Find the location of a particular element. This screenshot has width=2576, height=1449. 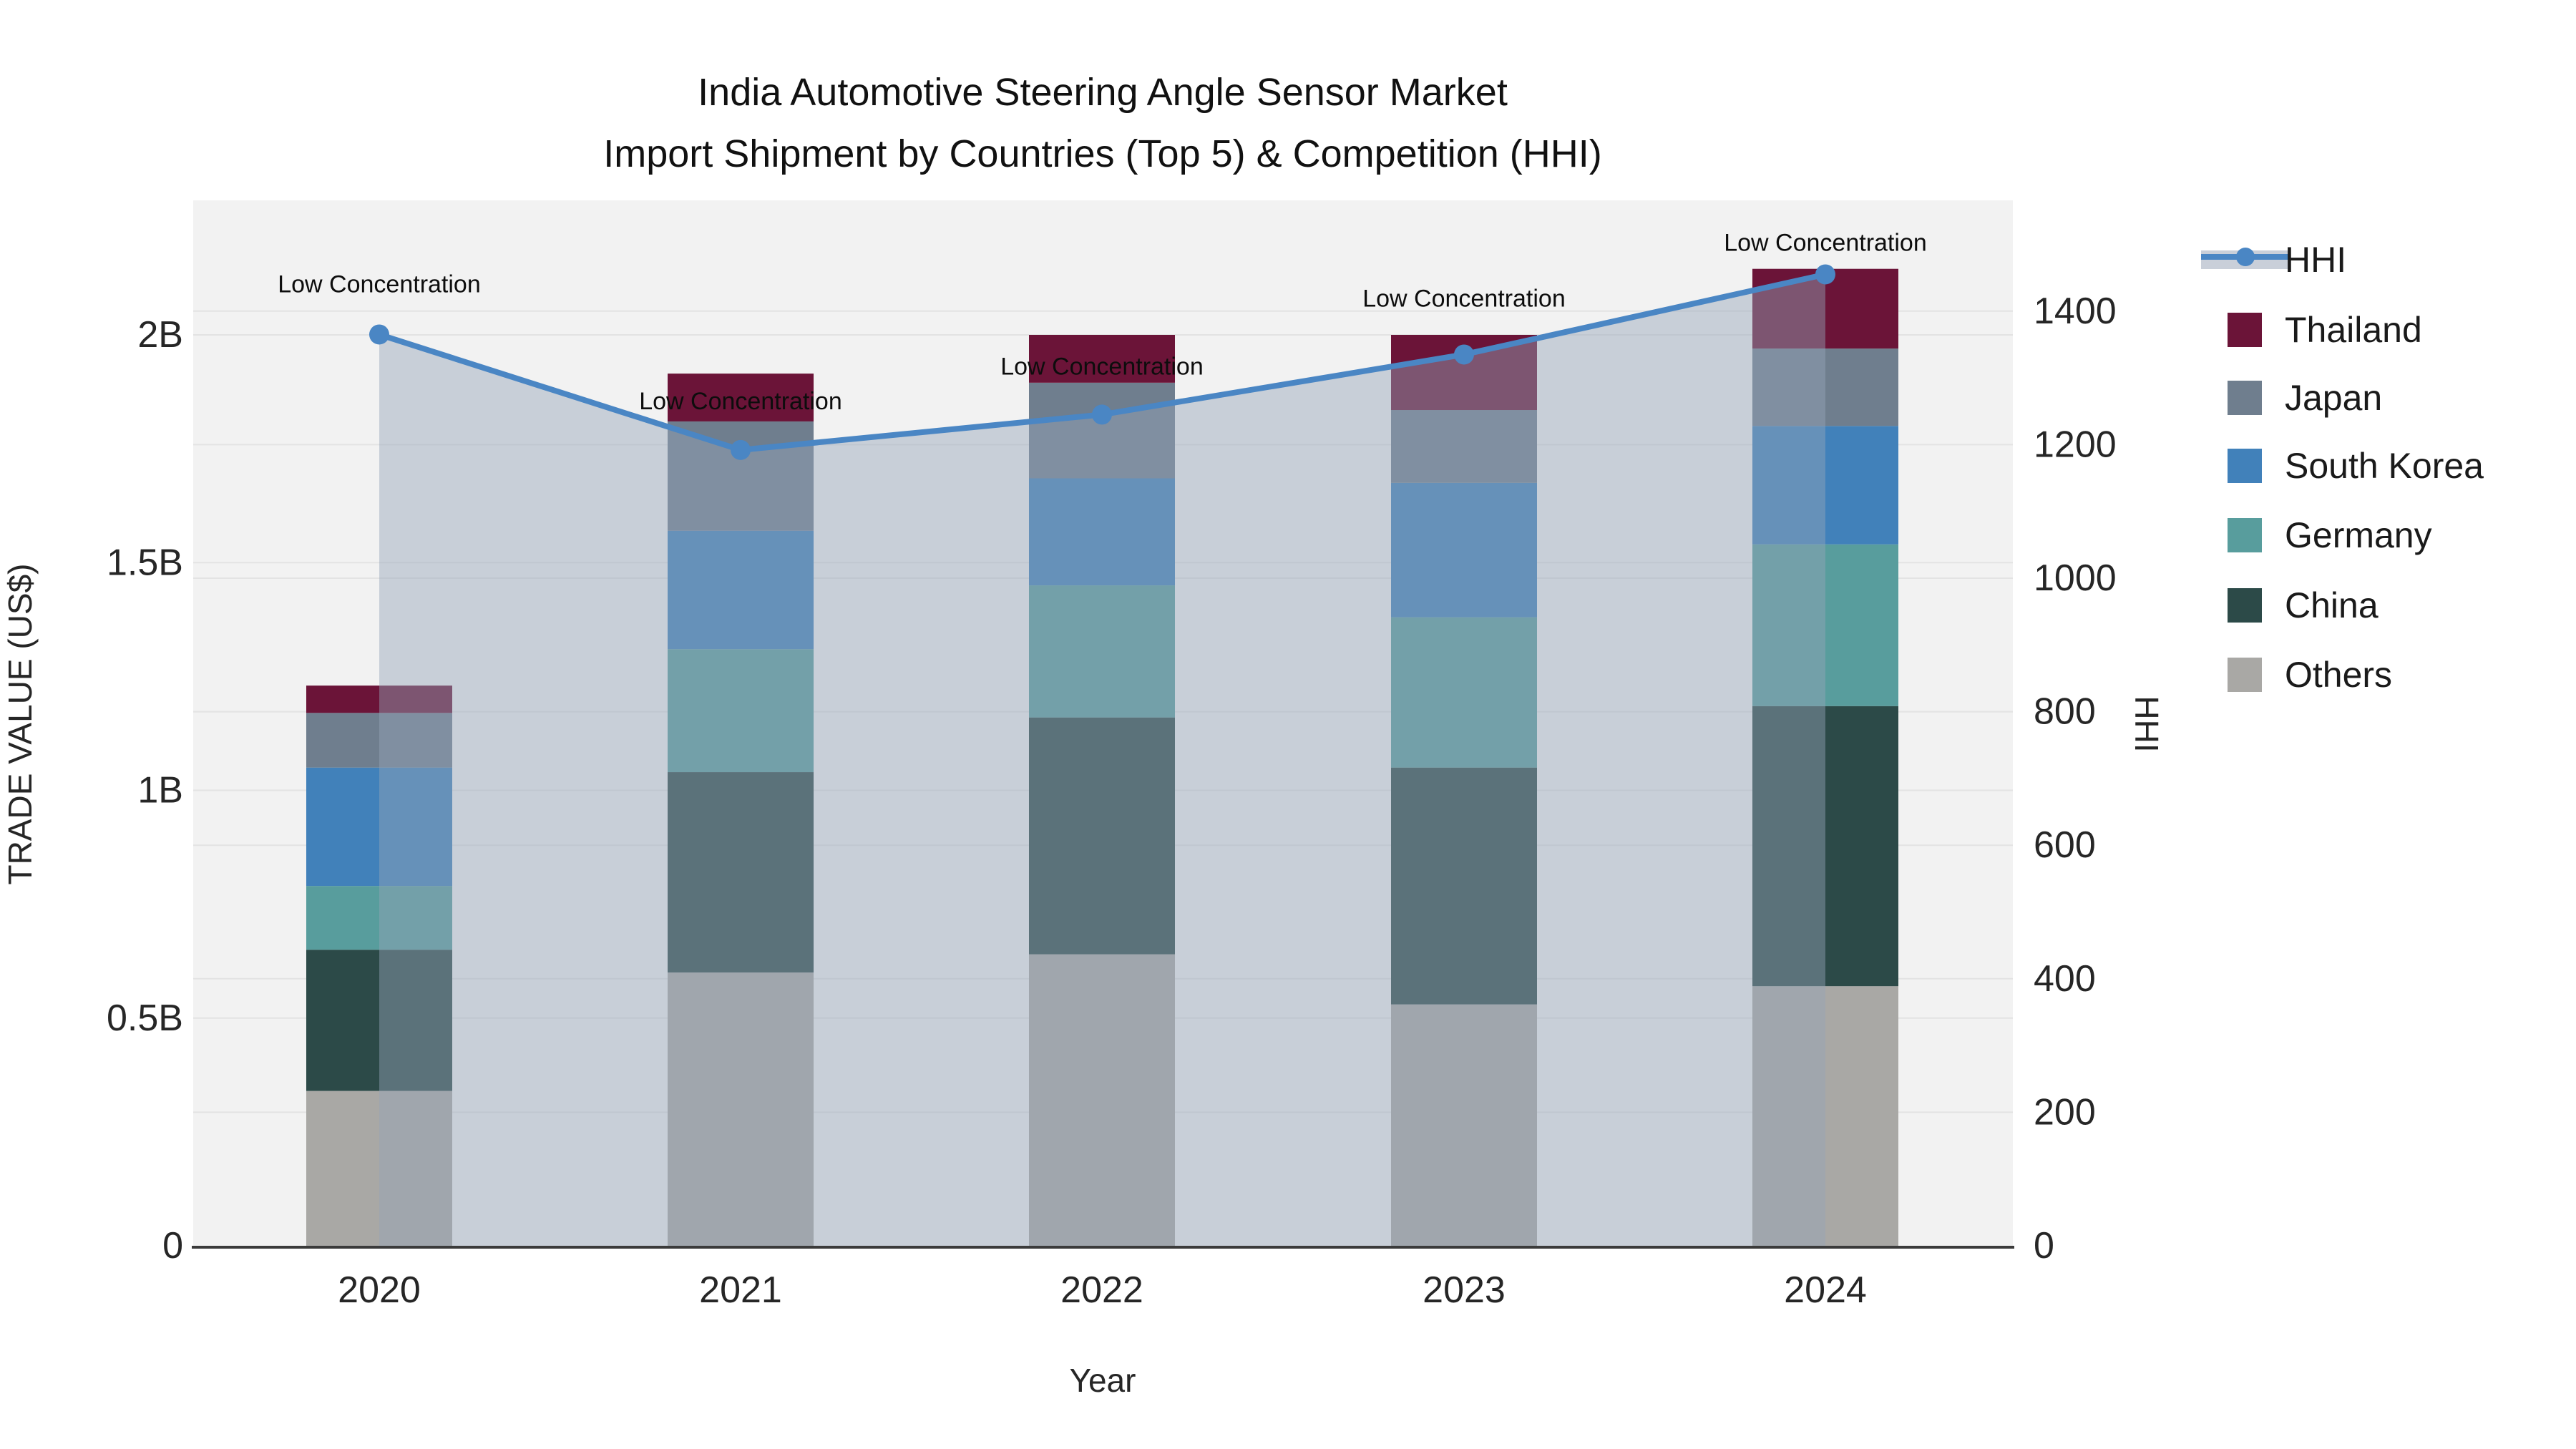

bar-segment-2023-south-korea is located at coordinates (1464, 550).